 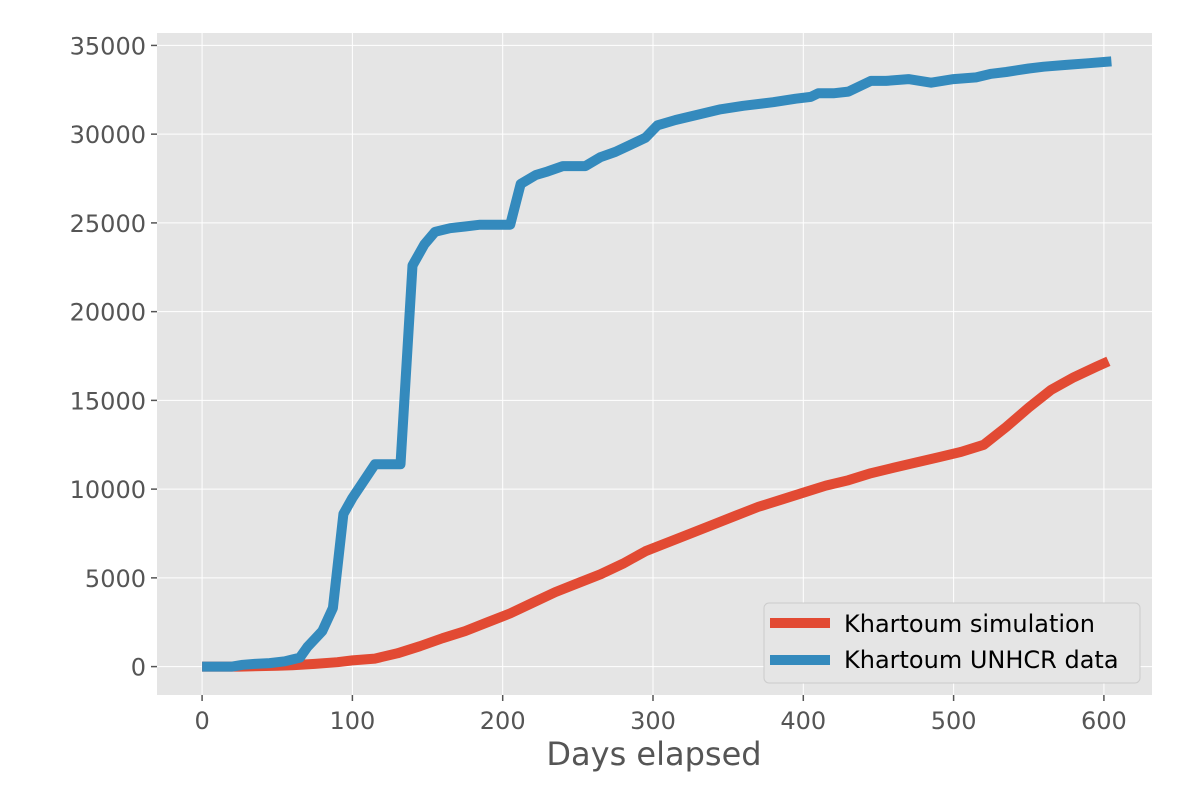 What do you see at coordinates (138, 668) in the screenshot?
I see `y-tick-label: 0` at bounding box center [138, 668].